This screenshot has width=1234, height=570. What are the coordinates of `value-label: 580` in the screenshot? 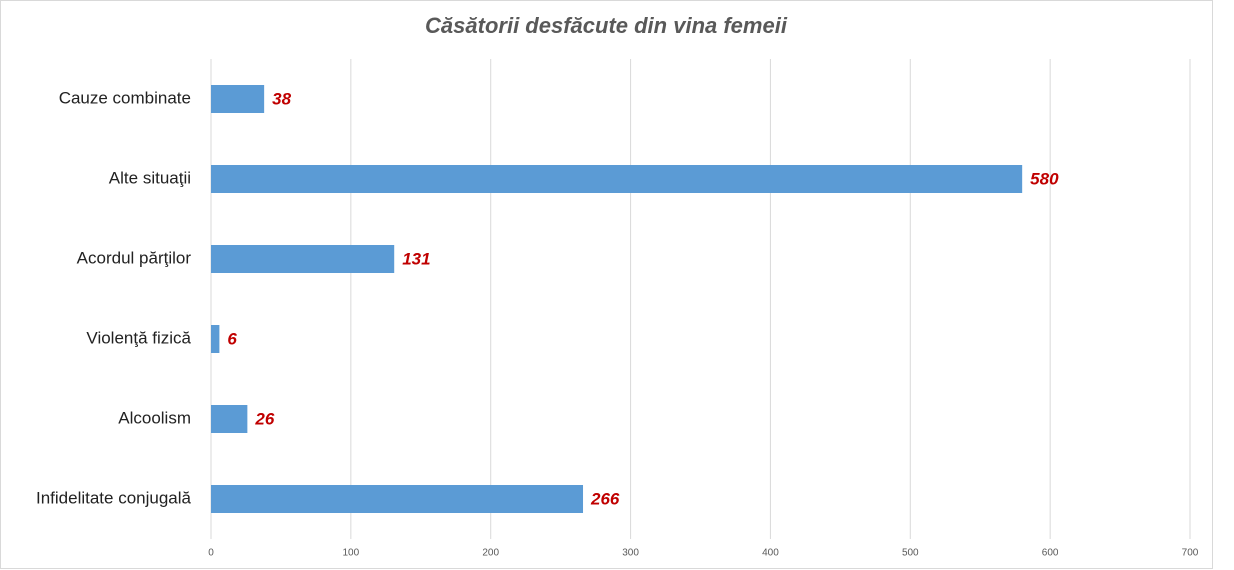 It's located at (1044, 178).